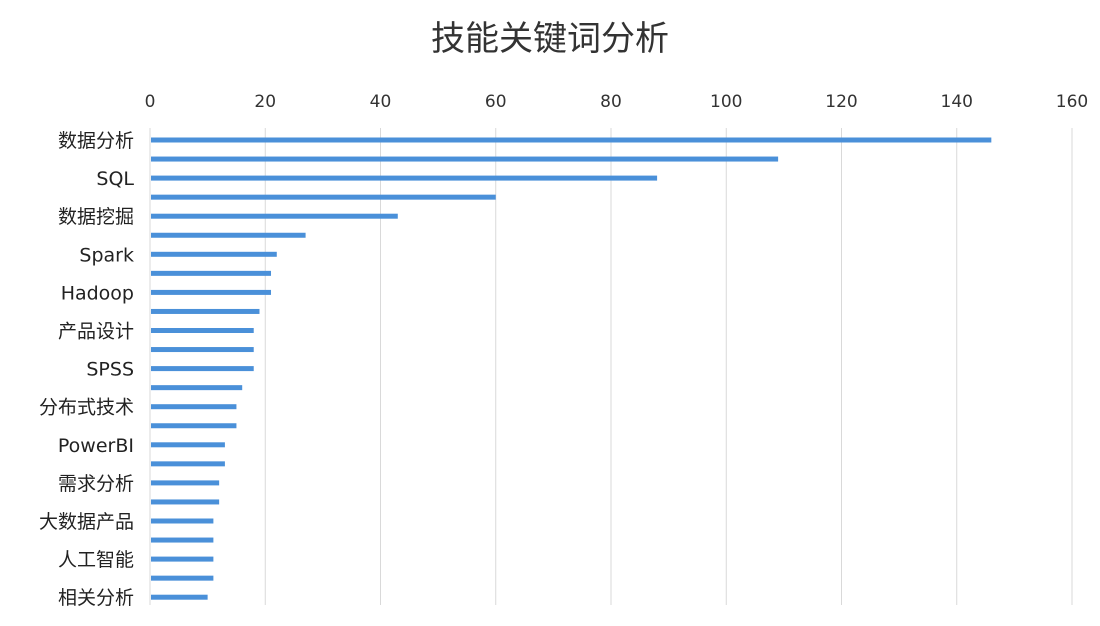 The width and height of the screenshot is (1100, 626). I want to click on category-label: 大数据产品, so click(86, 522).